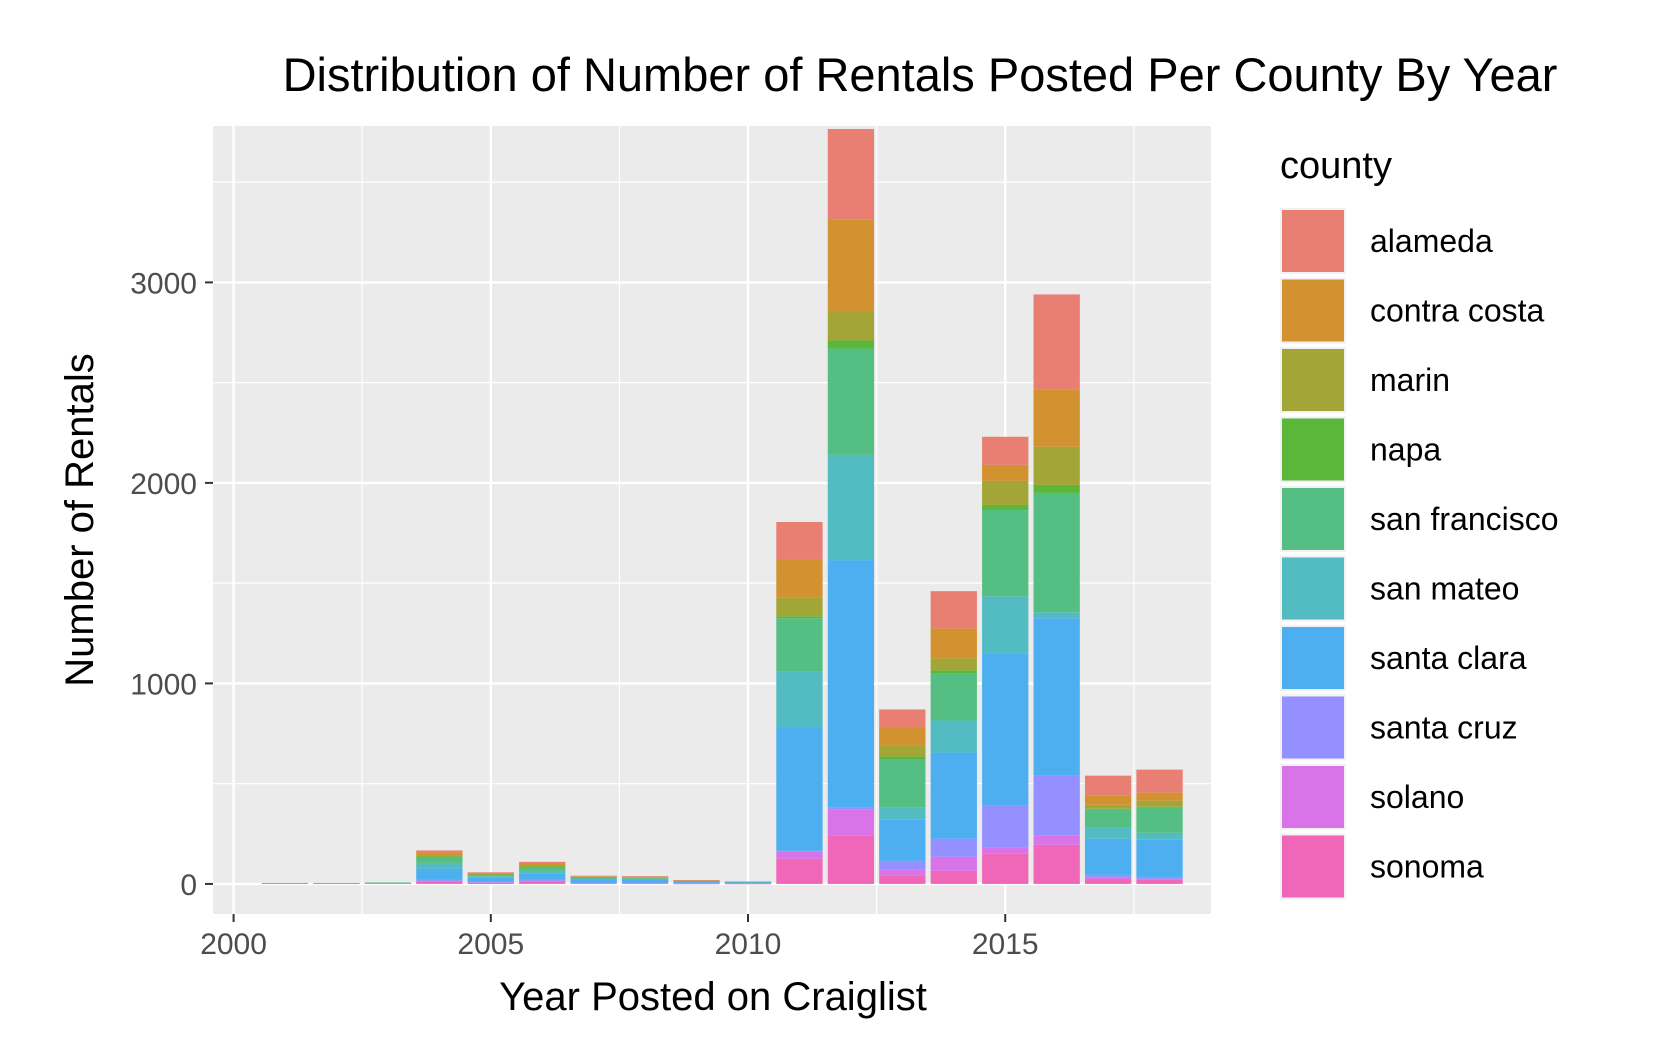 This screenshot has height=1042, width=1668. Describe the element at coordinates (1405, 450) in the screenshot. I see `legend-label: napa` at that location.